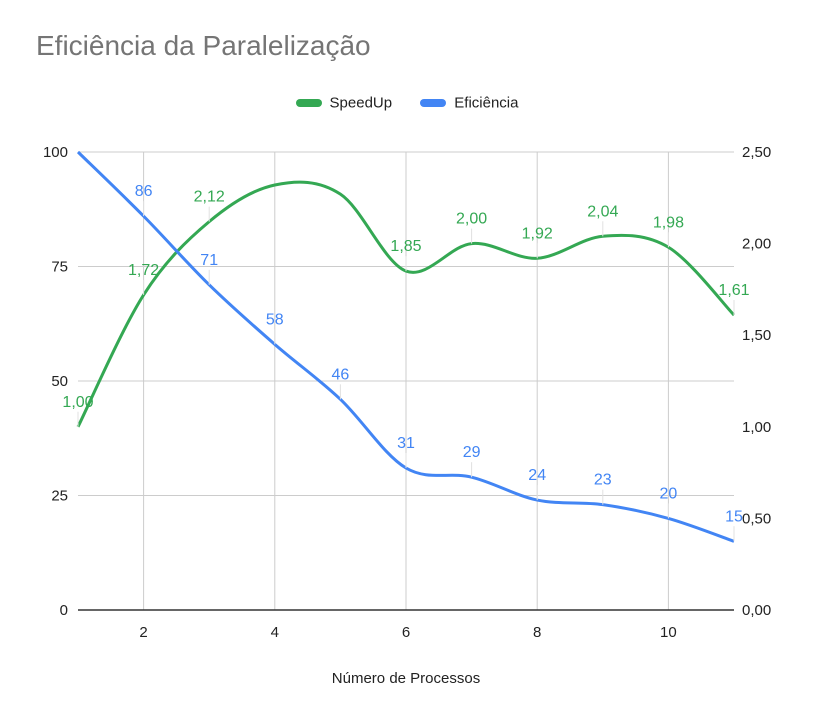 Image resolution: width=814 pixels, height=723 pixels. Describe the element at coordinates (203, 45) in the screenshot. I see `chart-title: Eficiência da Paralelização` at that location.